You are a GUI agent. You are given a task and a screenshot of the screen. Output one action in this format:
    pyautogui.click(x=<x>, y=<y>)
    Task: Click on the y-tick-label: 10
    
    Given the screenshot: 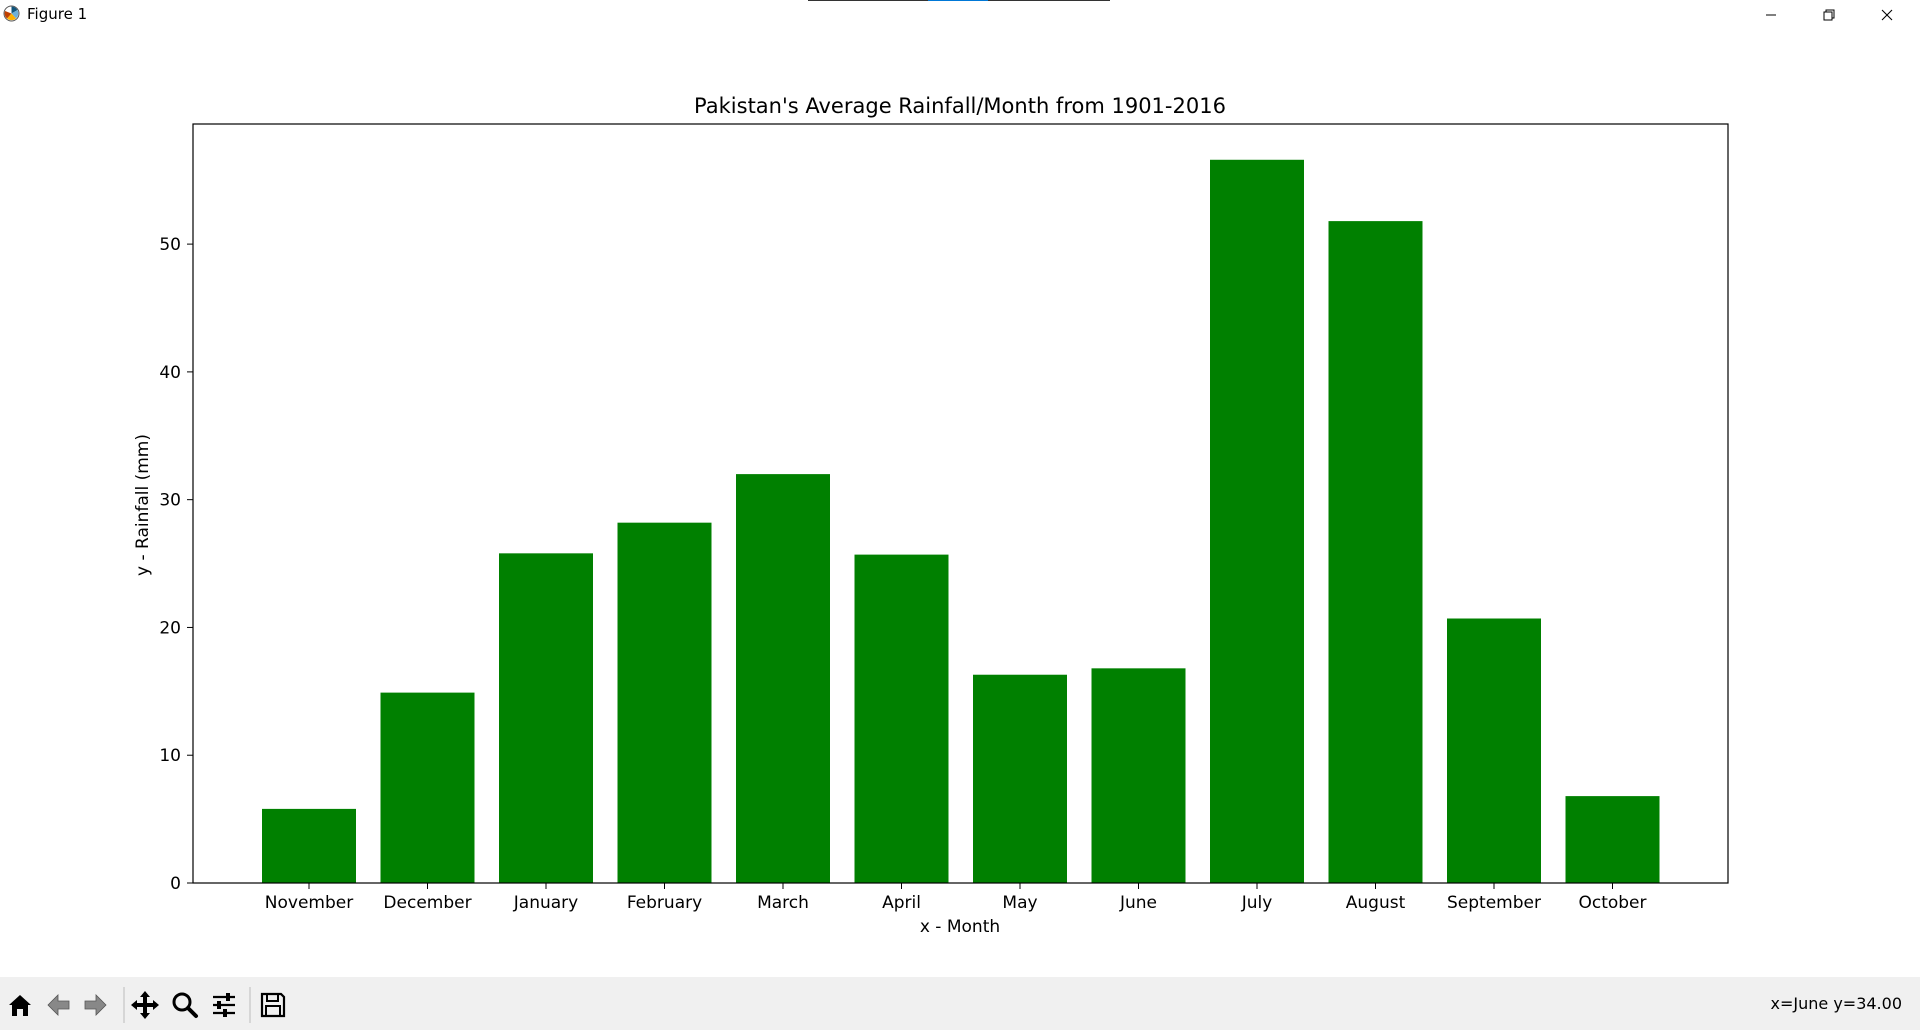 What is the action you would take?
    pyautogui.click(x=170, y=756)
    